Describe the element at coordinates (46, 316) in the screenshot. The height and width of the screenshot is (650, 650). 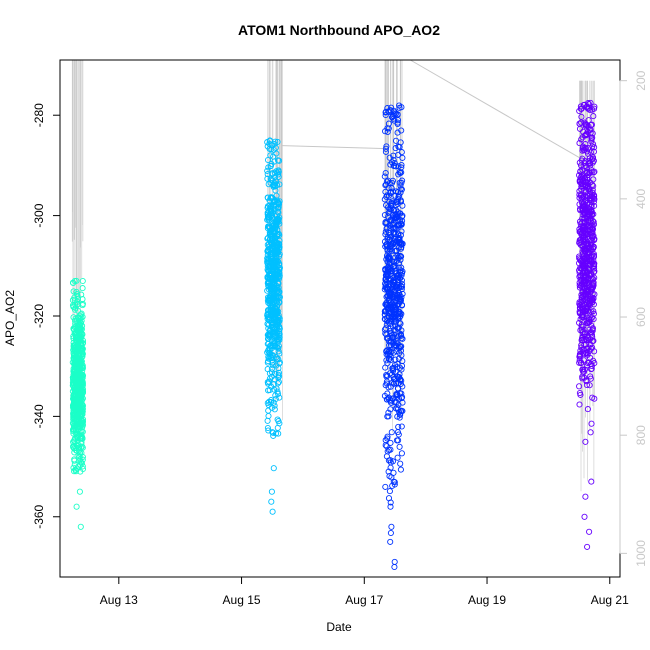
I see `y-axis: -360 -340 -320 -300 -280` at that location.